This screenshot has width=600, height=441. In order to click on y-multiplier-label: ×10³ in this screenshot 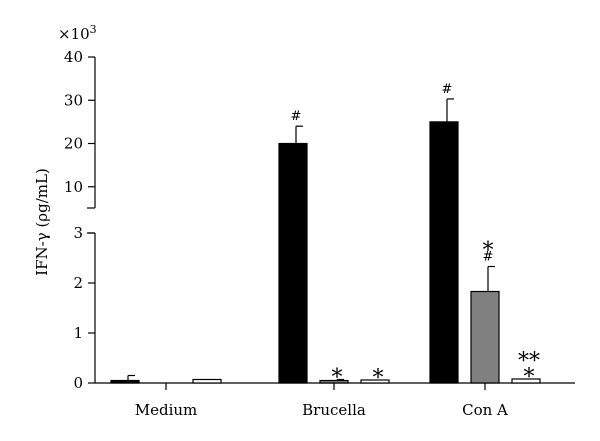, I will do `click(77, 33)`.